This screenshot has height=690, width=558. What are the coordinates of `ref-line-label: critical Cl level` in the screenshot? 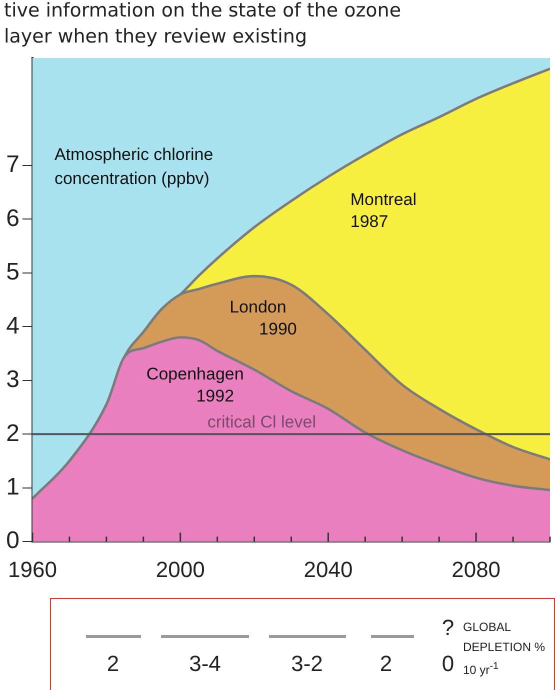 It's located at (261, 422).